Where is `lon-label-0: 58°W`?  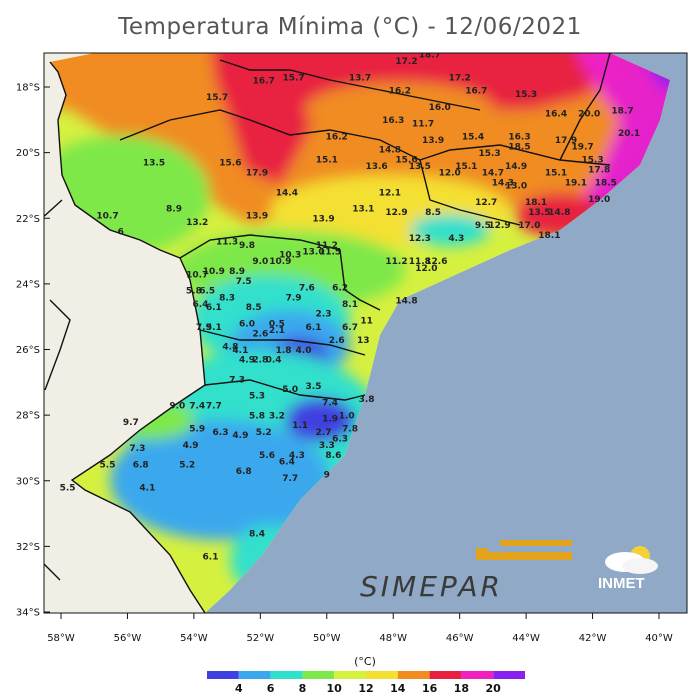
lon-label-0: 58°W is located at coordinates (61, 638).